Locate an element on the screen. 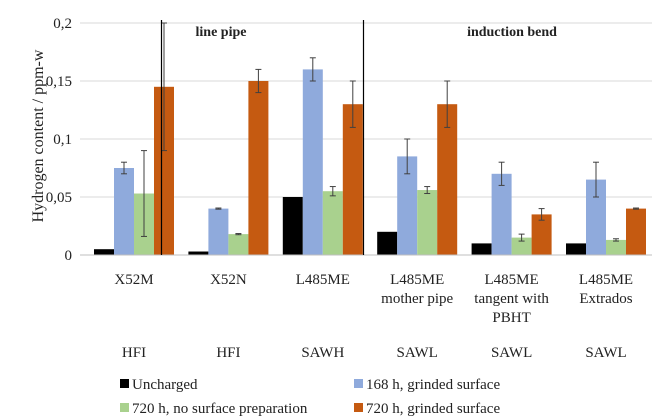 The height and width of the screenshot is (416, 652). legend-entry: 168 h, grinded surface is located at coordinates (433, 385).